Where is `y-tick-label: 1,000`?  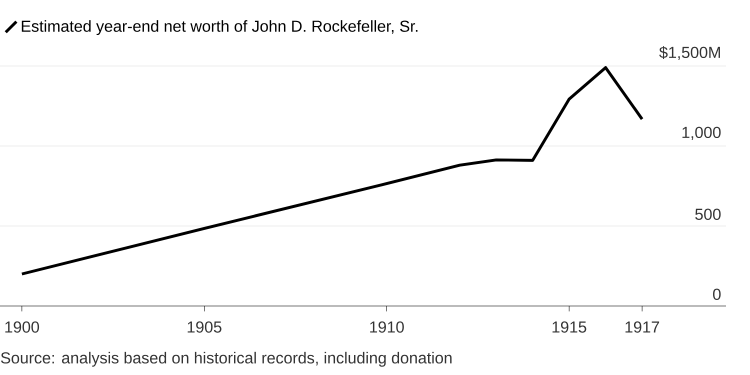 y-tick-label: 1,000 is located at coordinates (701, 133).